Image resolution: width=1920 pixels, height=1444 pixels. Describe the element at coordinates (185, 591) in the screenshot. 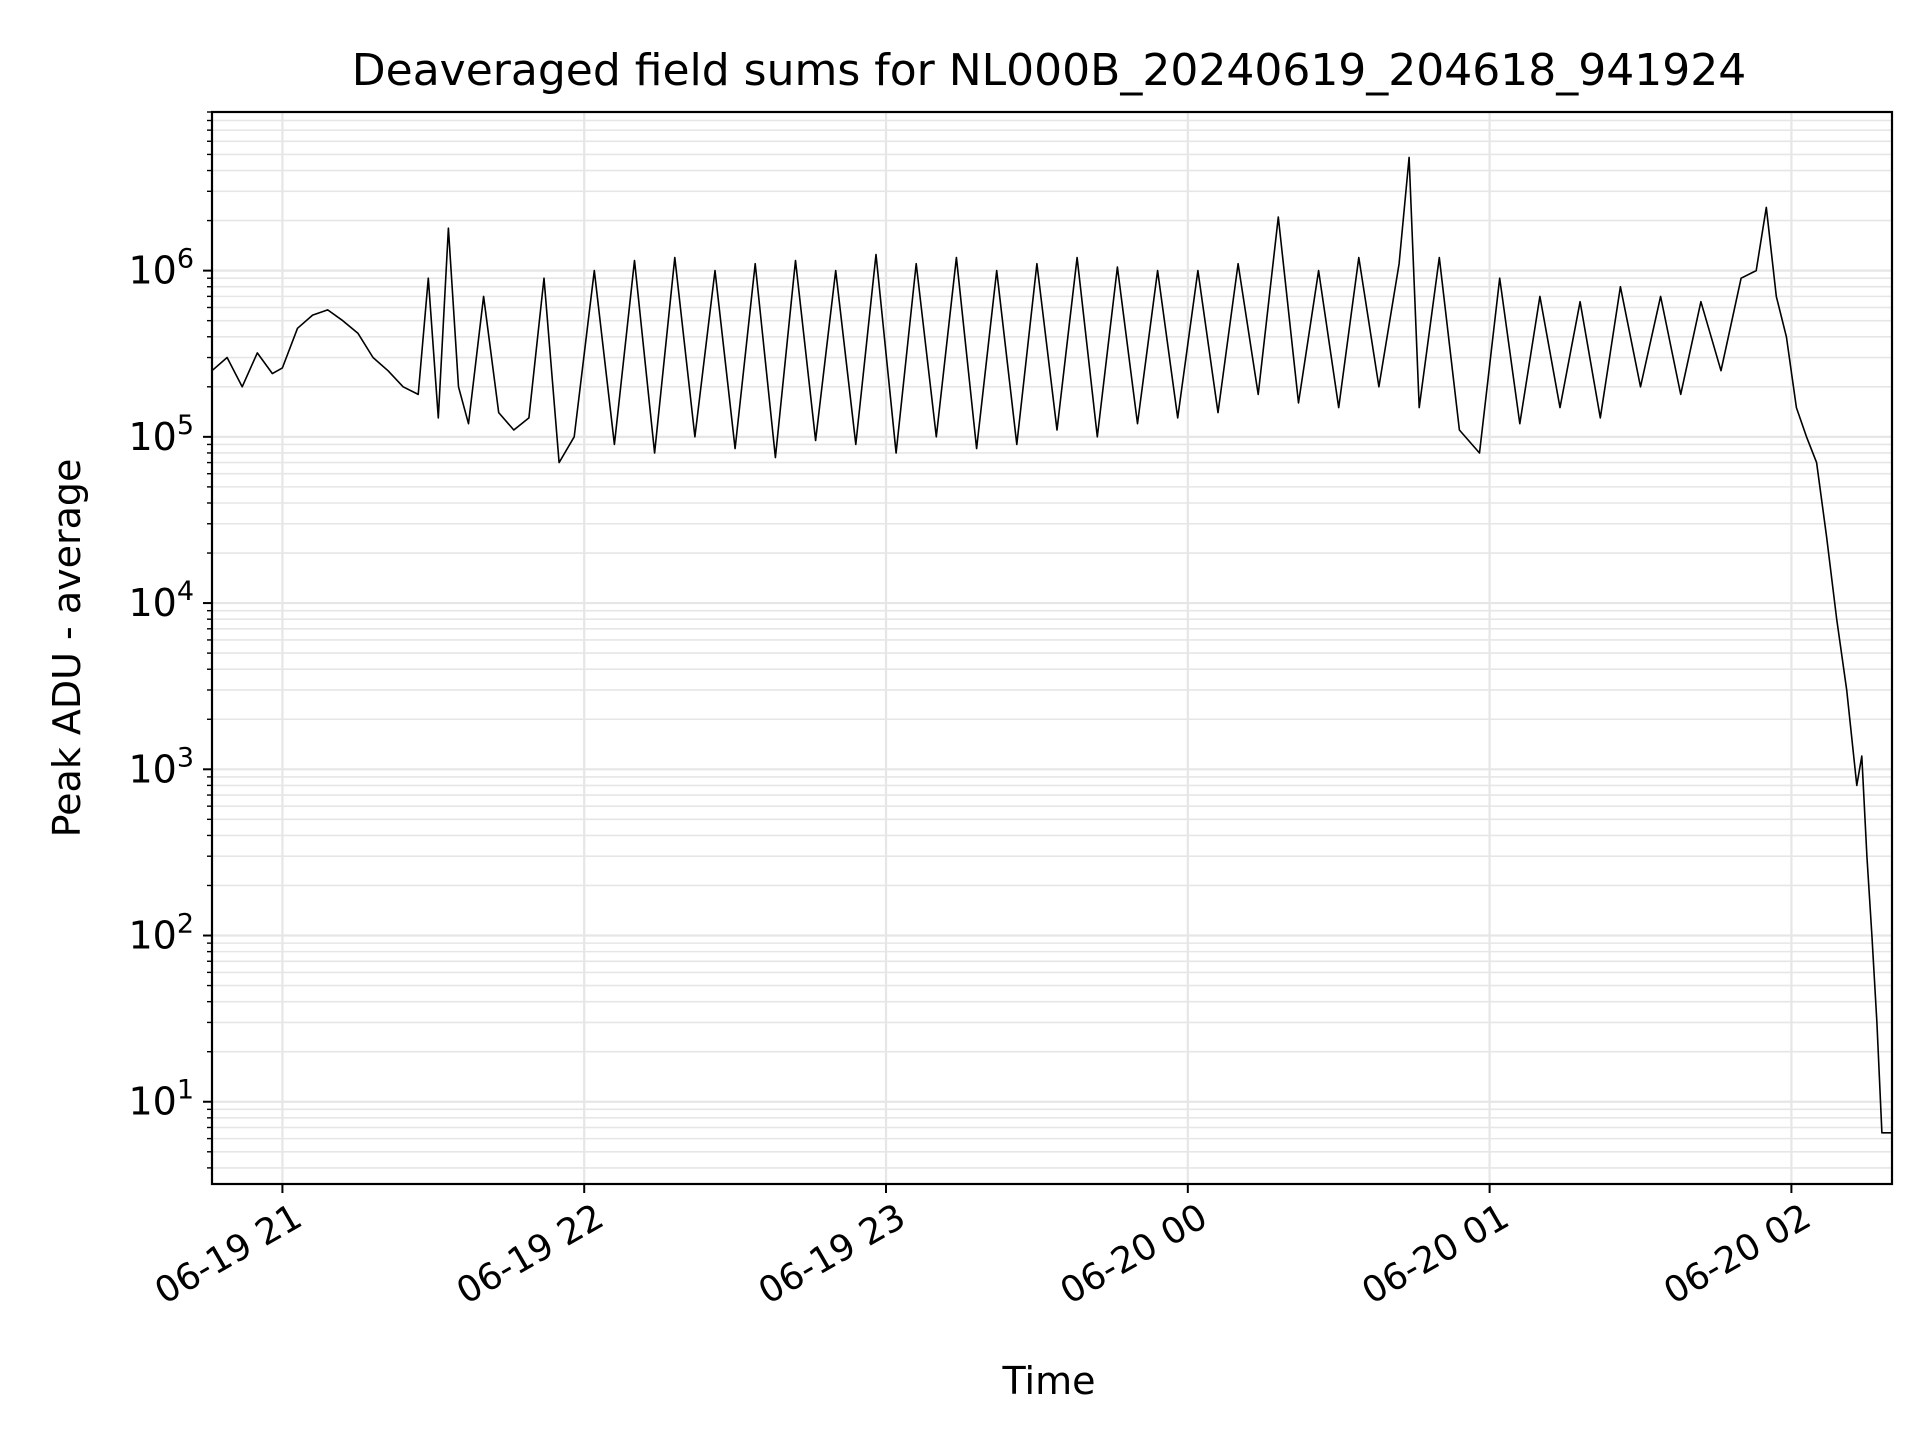

I see `y-tick-label-exponent: 4` at that location.